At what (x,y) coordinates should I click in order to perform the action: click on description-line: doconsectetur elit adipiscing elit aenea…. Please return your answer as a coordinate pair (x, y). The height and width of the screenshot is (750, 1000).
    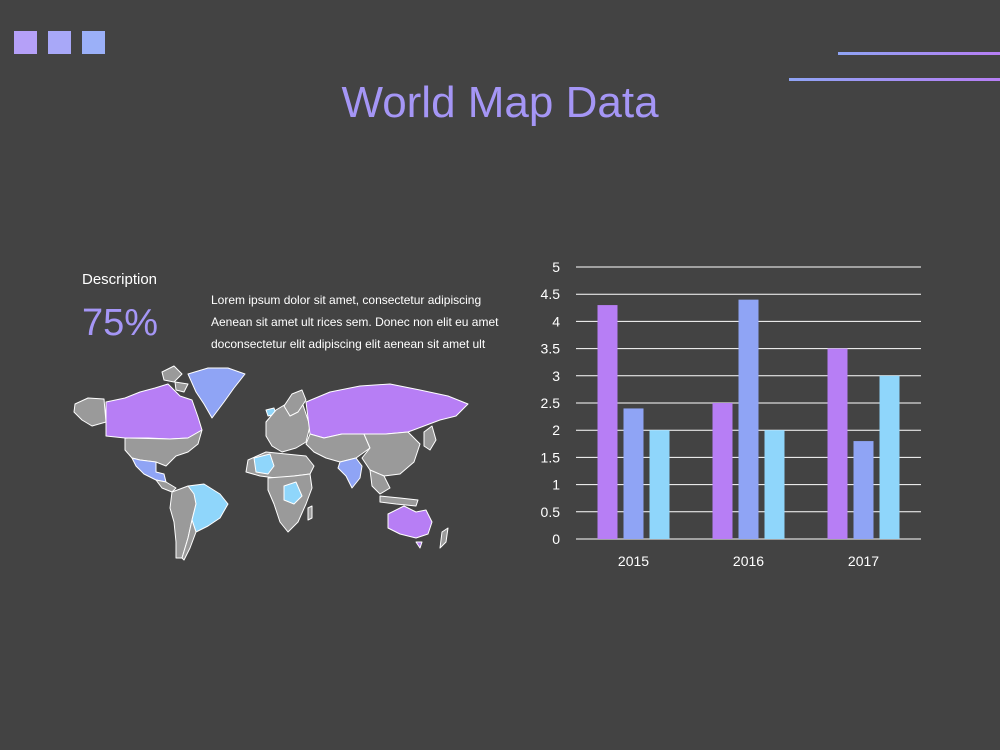
    Looking at the image, I should click on (348, 344).